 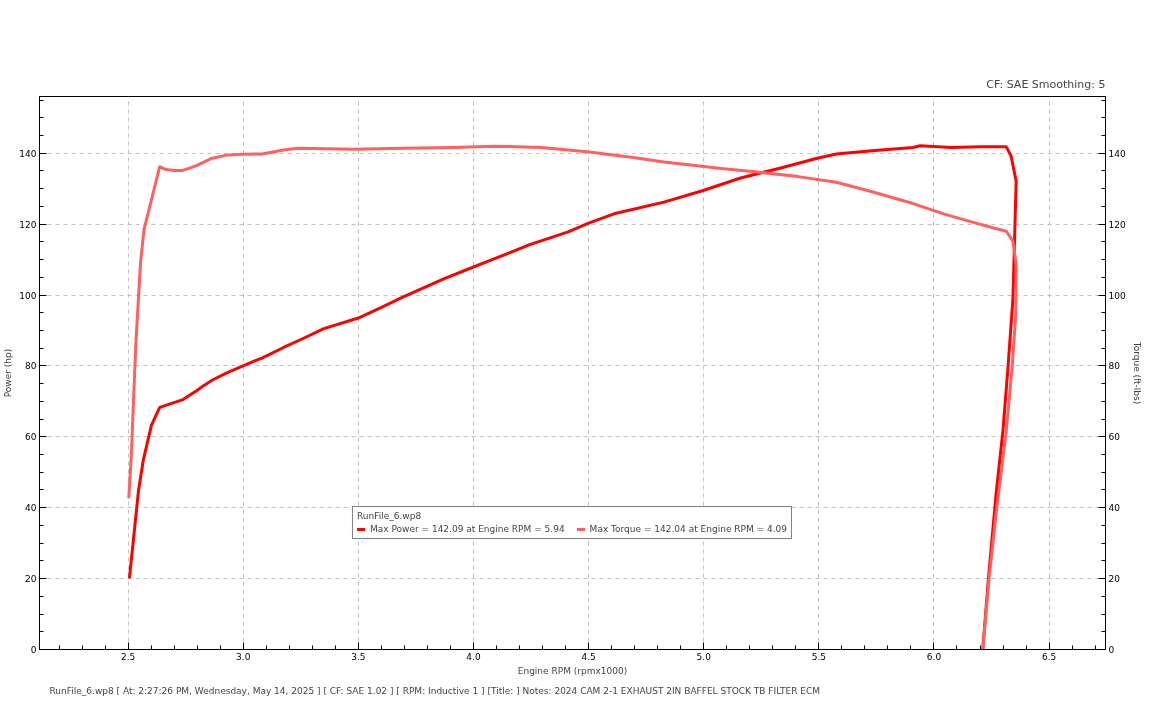 What do you see at coordinates (33, 650) in the screenshot?
I see `y-tick-label: 0` at bounding box center [33, 650].